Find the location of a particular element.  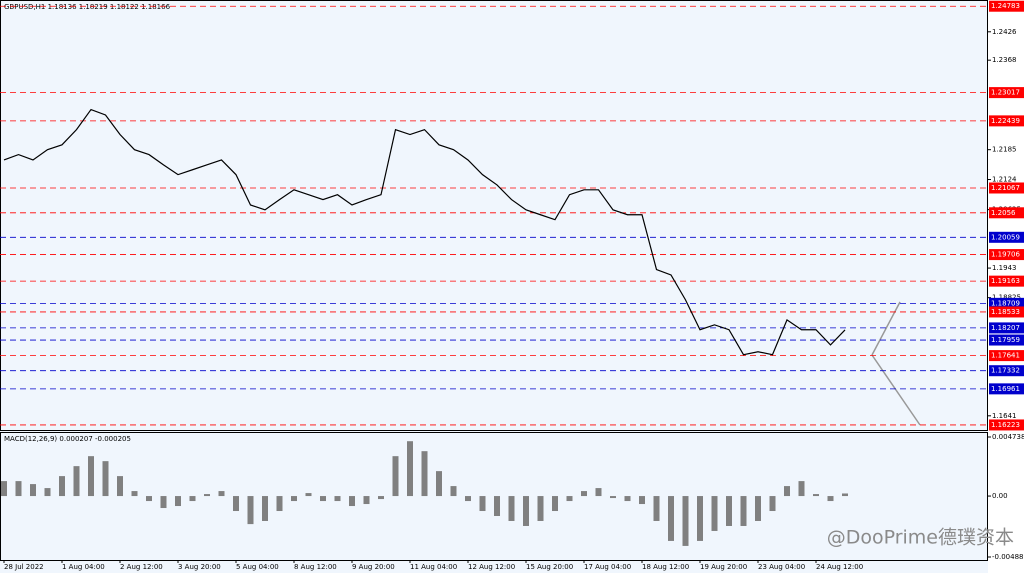

x-tick-label: 8 Aug 12:00 is located at coordinates (315, 567).